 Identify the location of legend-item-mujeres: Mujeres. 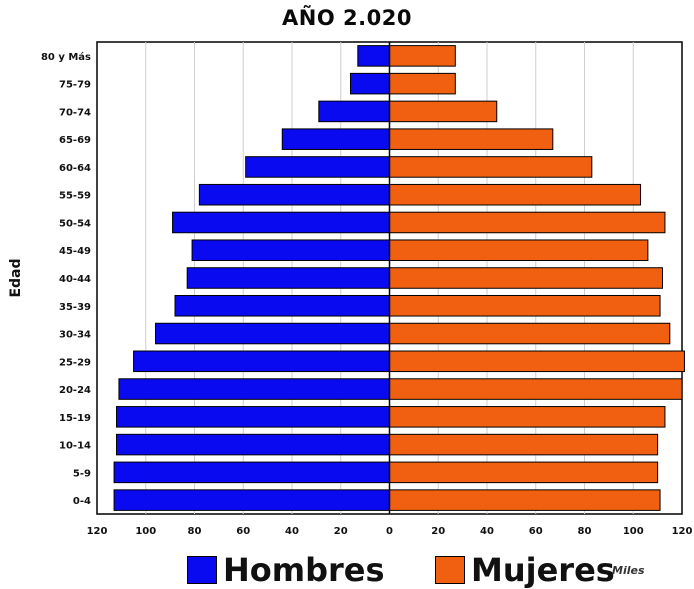
(525, 570).